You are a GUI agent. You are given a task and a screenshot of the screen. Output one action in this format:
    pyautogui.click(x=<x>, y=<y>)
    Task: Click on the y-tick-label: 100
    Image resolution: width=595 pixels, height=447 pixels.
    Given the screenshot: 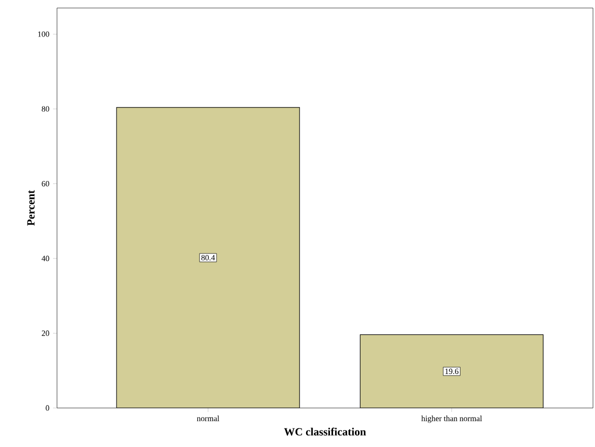 What is the action you would take?
    pyautogui.click(x=44, y=34)
    